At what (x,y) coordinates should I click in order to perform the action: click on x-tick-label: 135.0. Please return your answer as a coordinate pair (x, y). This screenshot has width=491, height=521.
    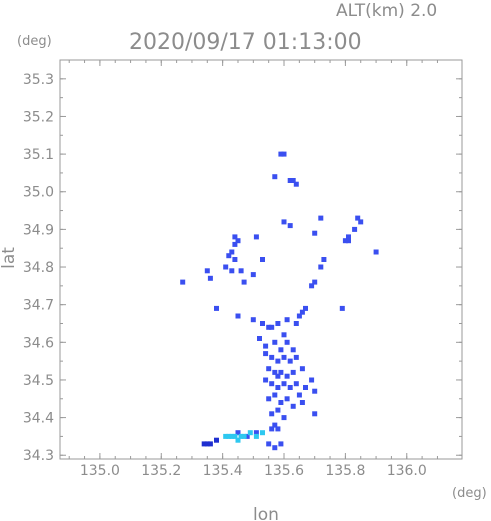
    Looking at the image, I should click on (100, 471).